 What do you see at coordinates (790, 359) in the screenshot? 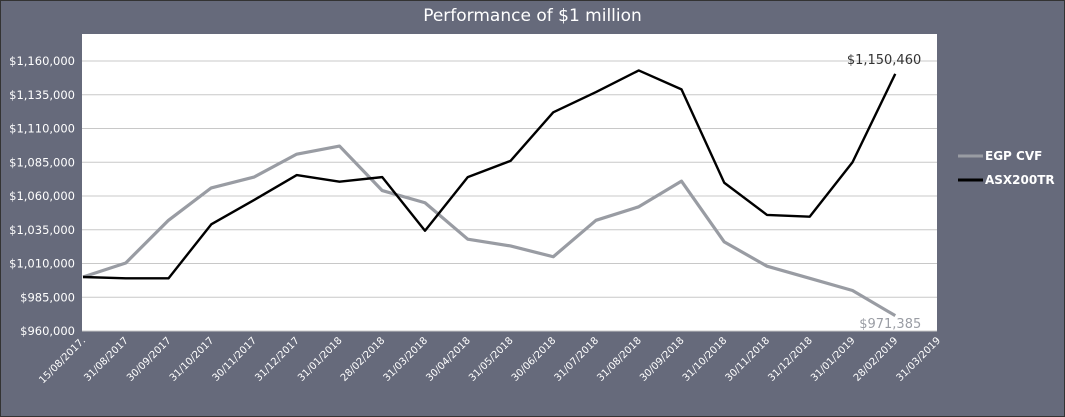
I see `x-tick-label: 31/12/2018` at bounding box center [790, 359].